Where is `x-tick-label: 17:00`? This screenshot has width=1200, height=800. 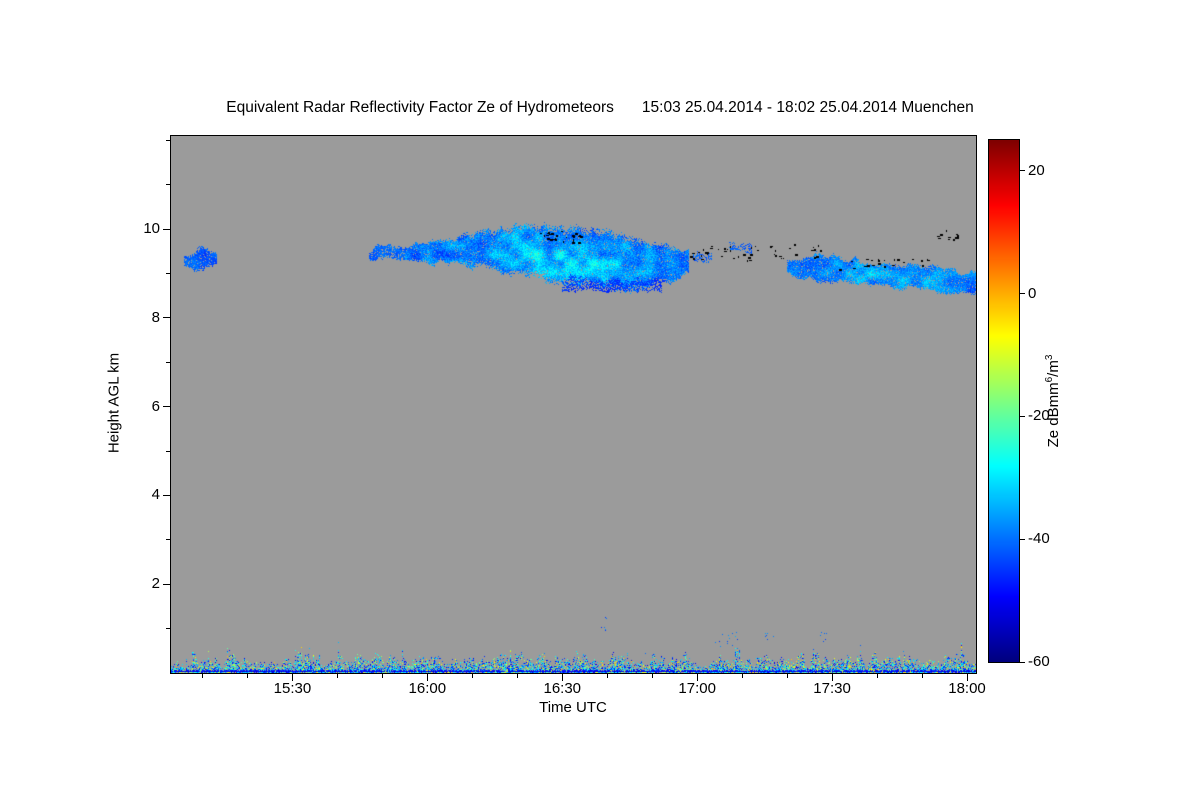
x-tick-label: 17:00 is located at coordinates (697, 688).